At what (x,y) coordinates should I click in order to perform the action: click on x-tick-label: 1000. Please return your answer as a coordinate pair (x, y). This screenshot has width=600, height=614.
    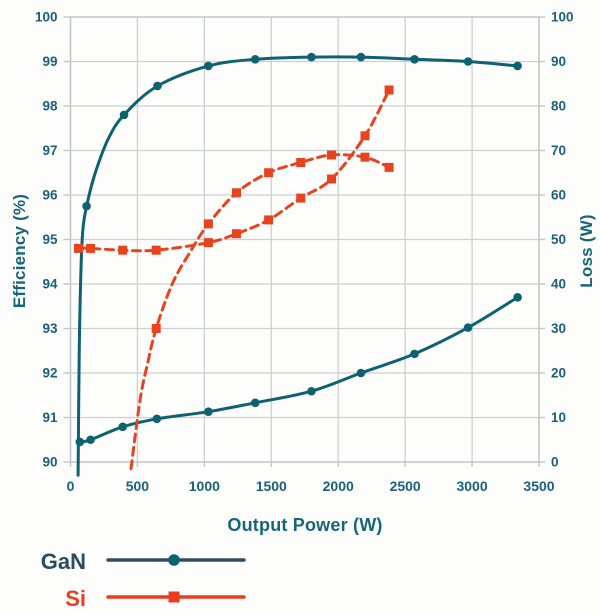
    Looking at the image, I should click on (204, 486).